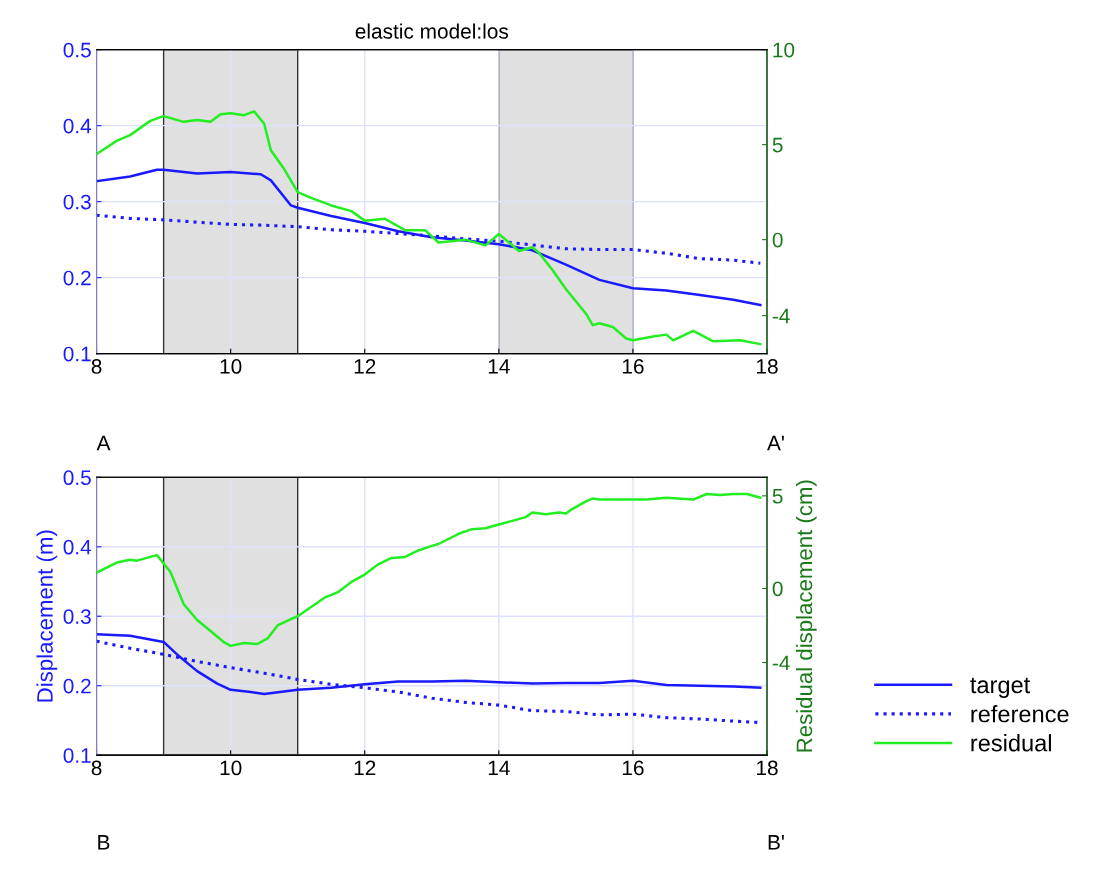  What do you see at coordinates (432, 31) in the screenshot?
I see `chart-title: elastic model:los` at bounding box center [432, 31].